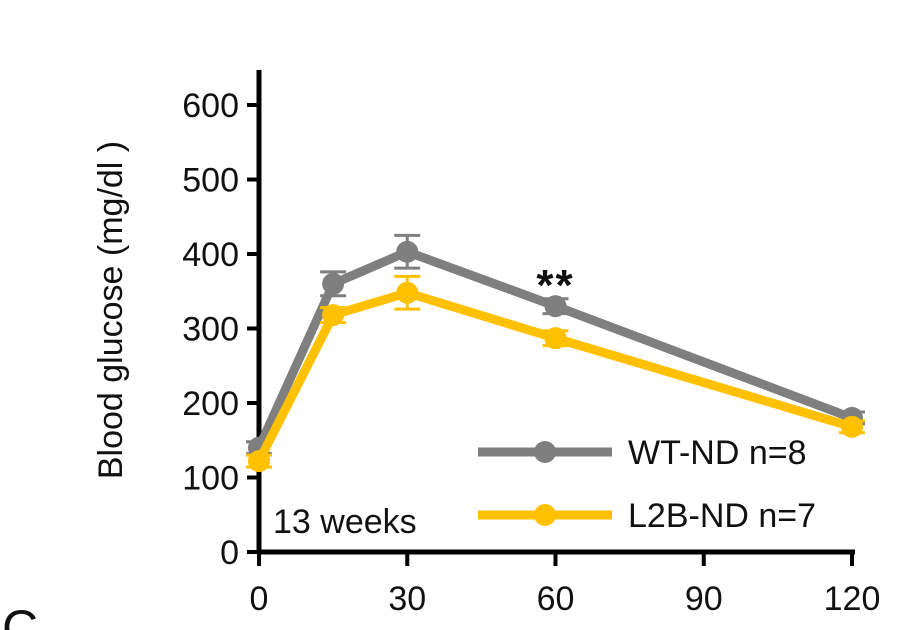 This screenshot has height=630, width=902. I want to click on x-tick-label: 0, so click(259, 599).